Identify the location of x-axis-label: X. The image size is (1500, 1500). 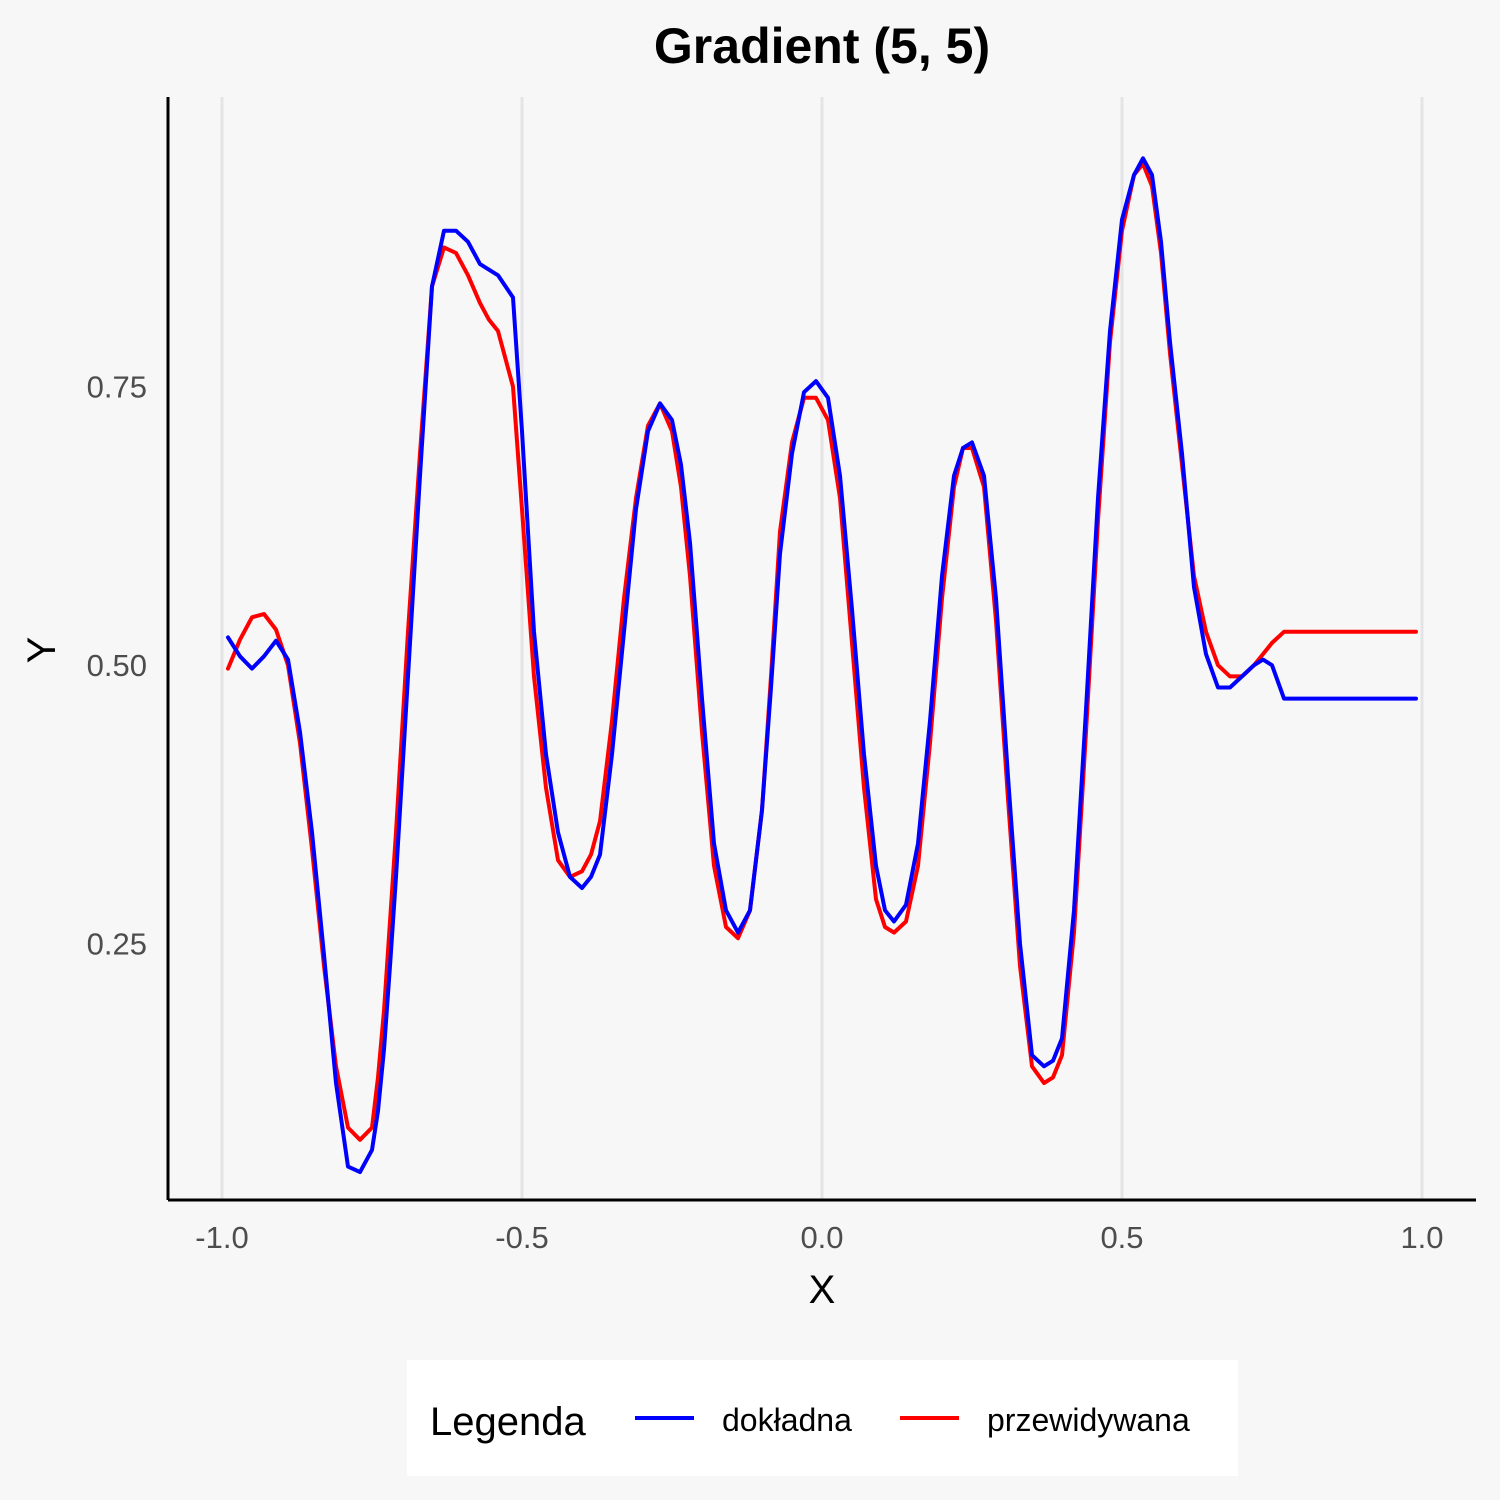
(822, 1290).